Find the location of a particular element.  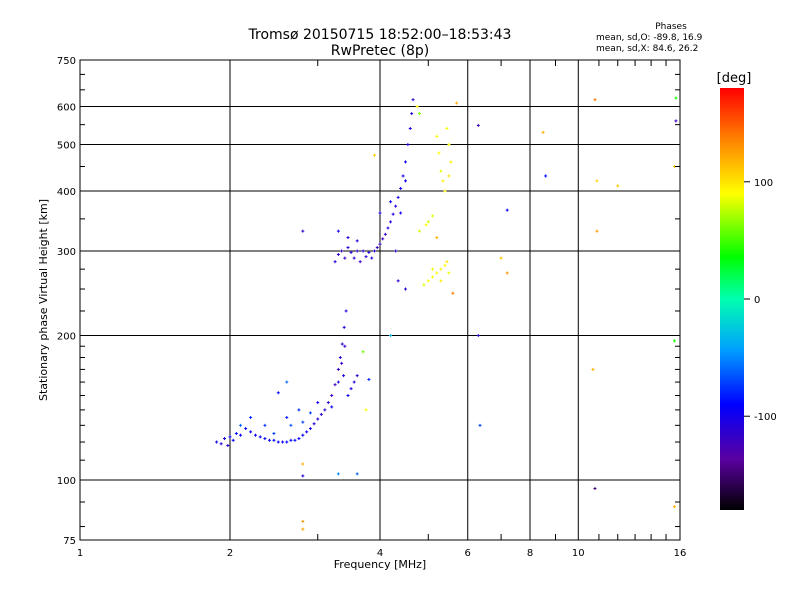

y-tick-label: 500 is located at coordinates (66, 146).